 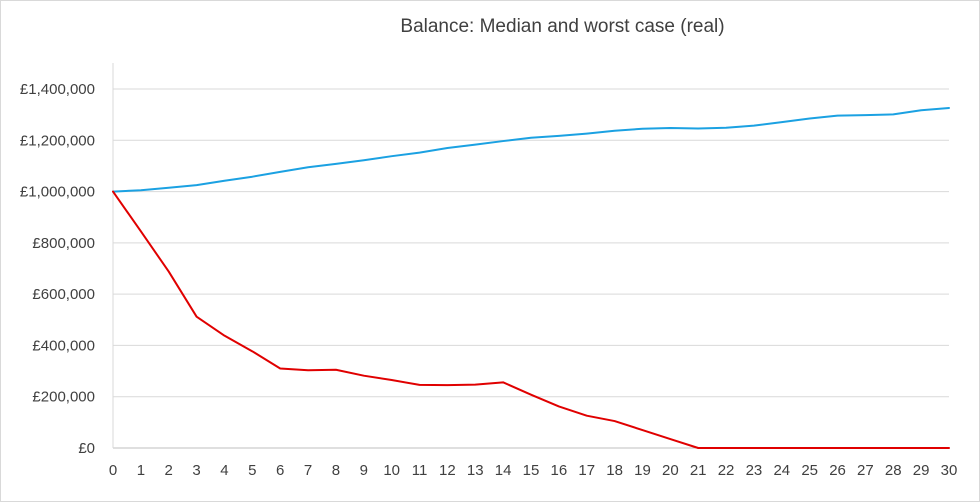 What do you see at coordinates (614, 470) in the screenshot?
I see `x-tick-label: 18` at bounding box center [614, 470].